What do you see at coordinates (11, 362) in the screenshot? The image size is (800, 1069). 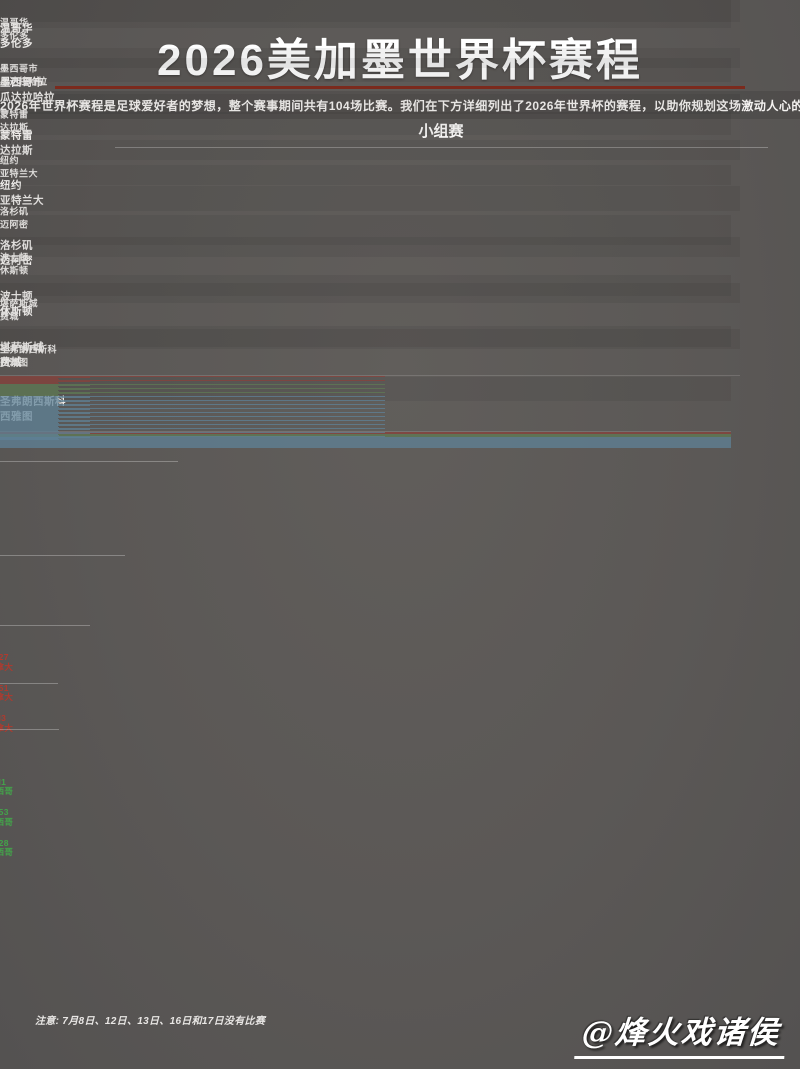 I see `city-label: 费城` at bounding box center [11, 362].